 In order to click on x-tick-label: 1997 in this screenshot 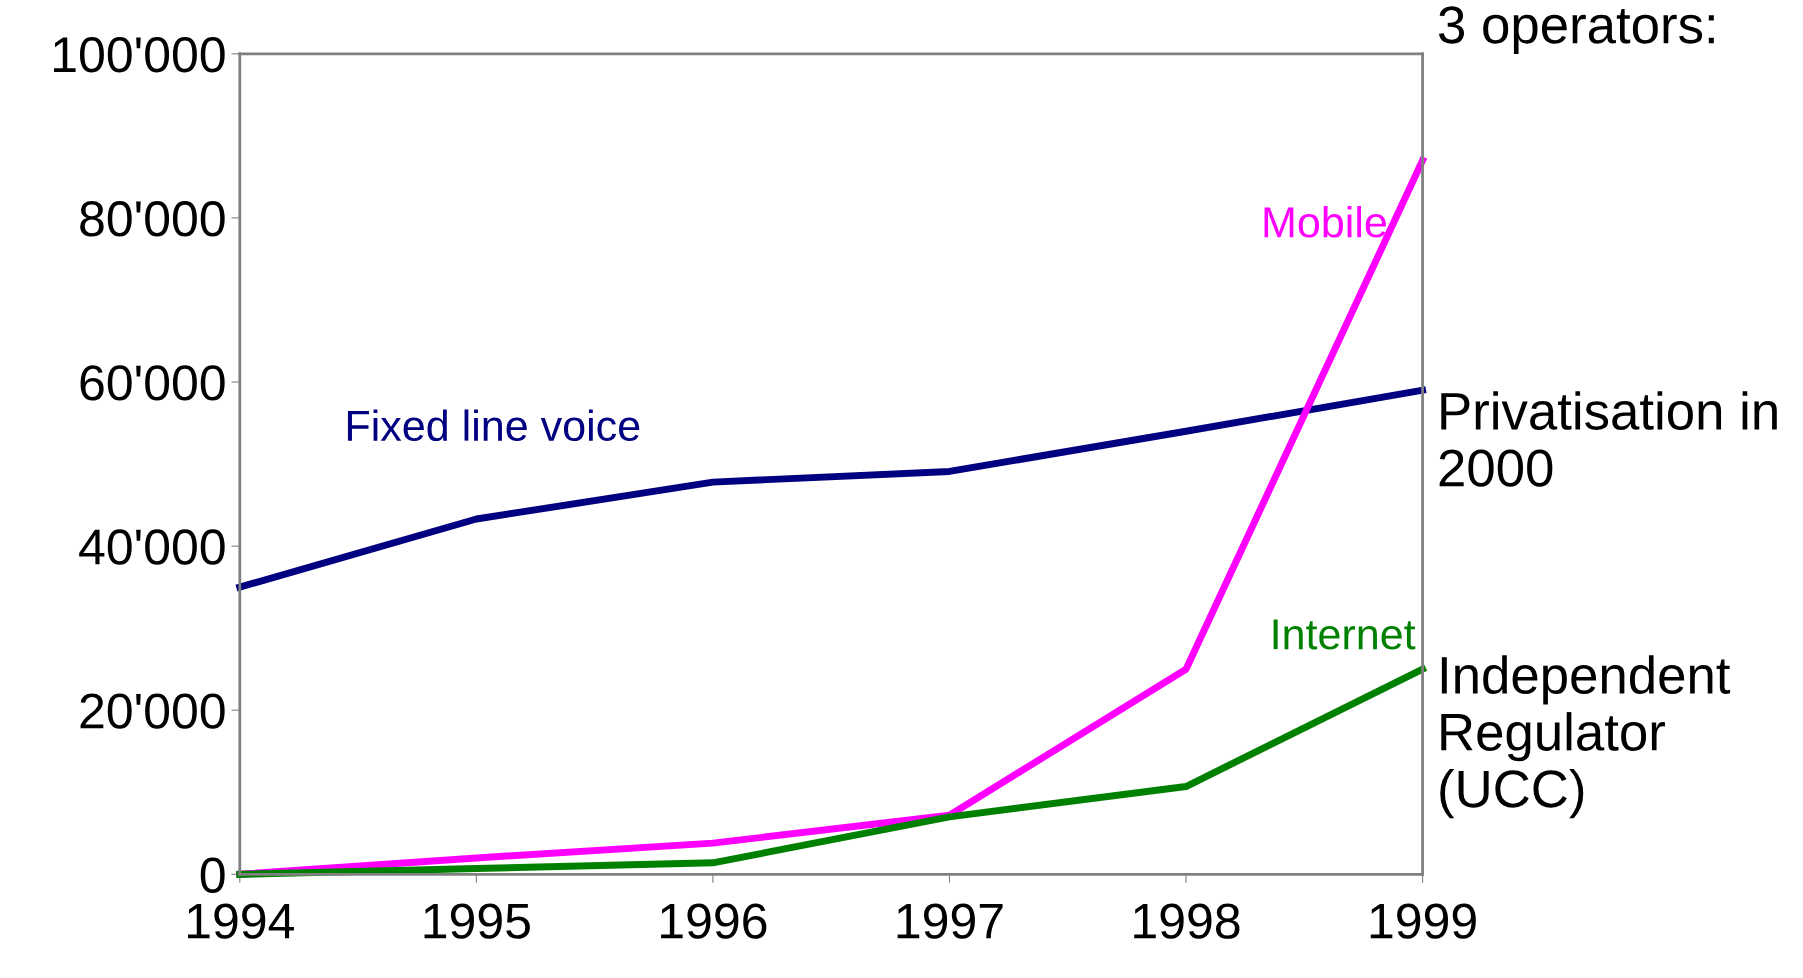, I will do `click(950, 921)`.